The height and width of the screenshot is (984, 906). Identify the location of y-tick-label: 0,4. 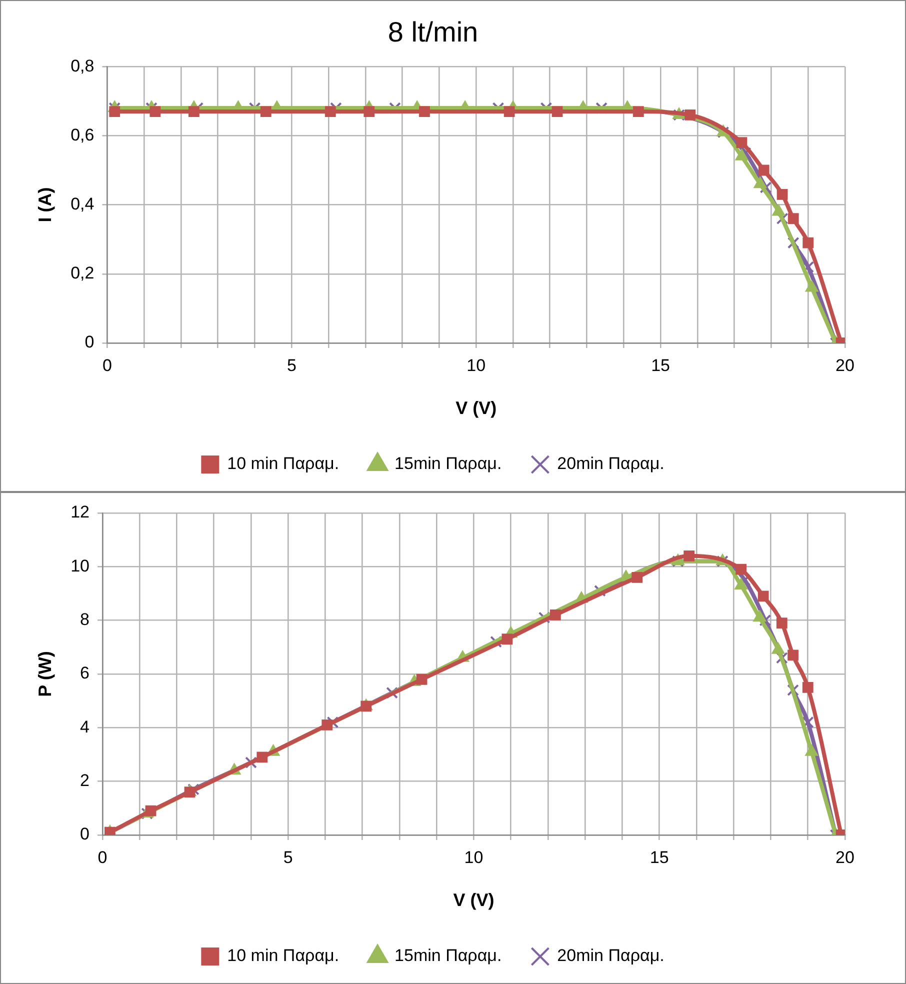
(82, 204).